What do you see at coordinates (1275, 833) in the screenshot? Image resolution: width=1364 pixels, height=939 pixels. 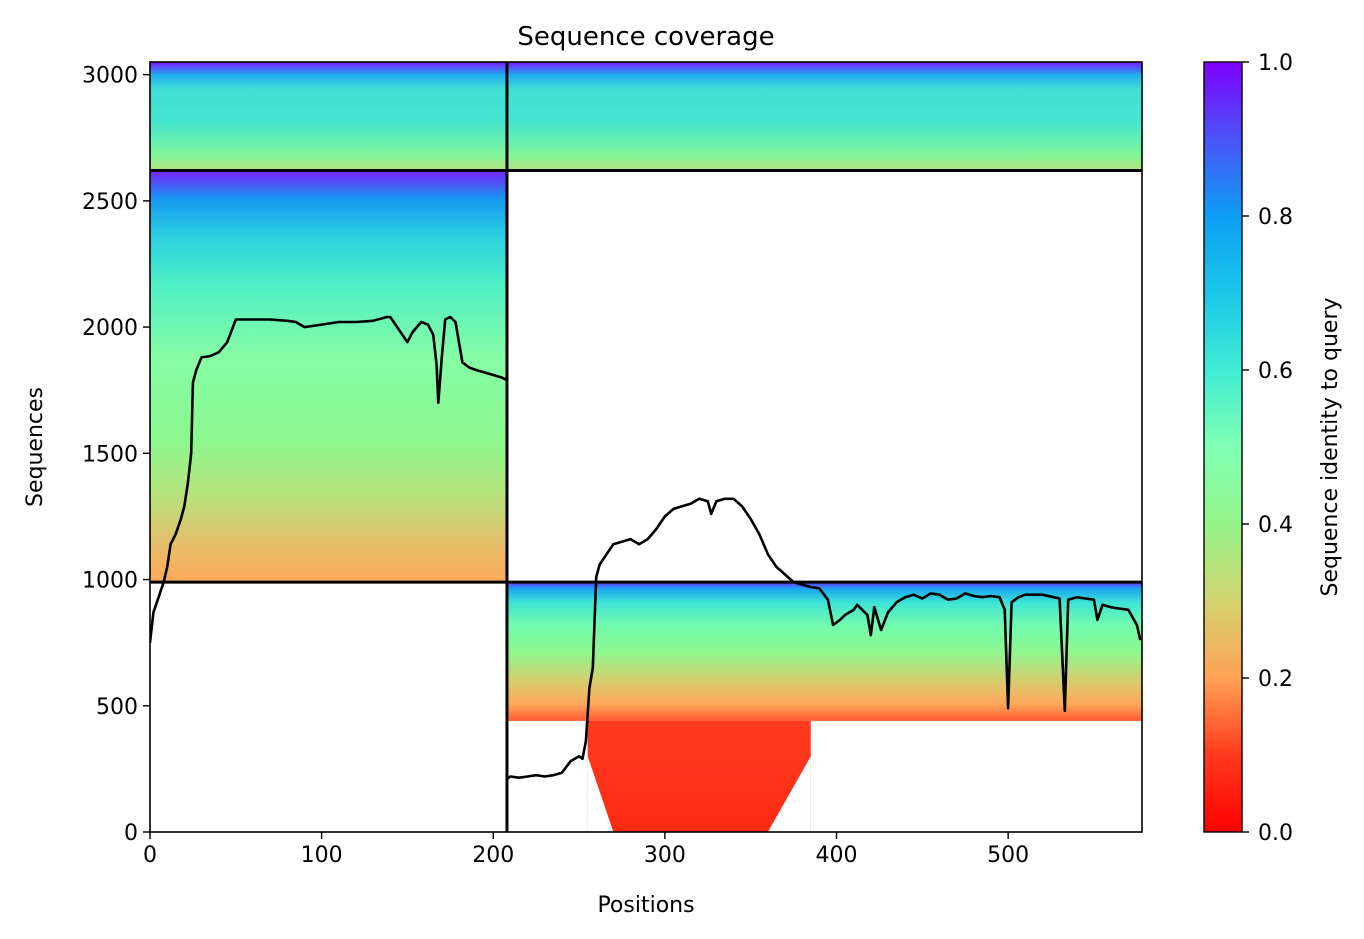 I see `colorbar-tick-label: 0.0` at bounding box center [1275, 833].